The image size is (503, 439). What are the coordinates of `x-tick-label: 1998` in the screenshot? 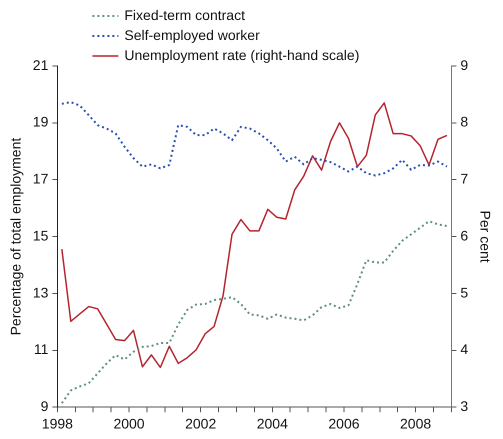 It's located at (58, 423).